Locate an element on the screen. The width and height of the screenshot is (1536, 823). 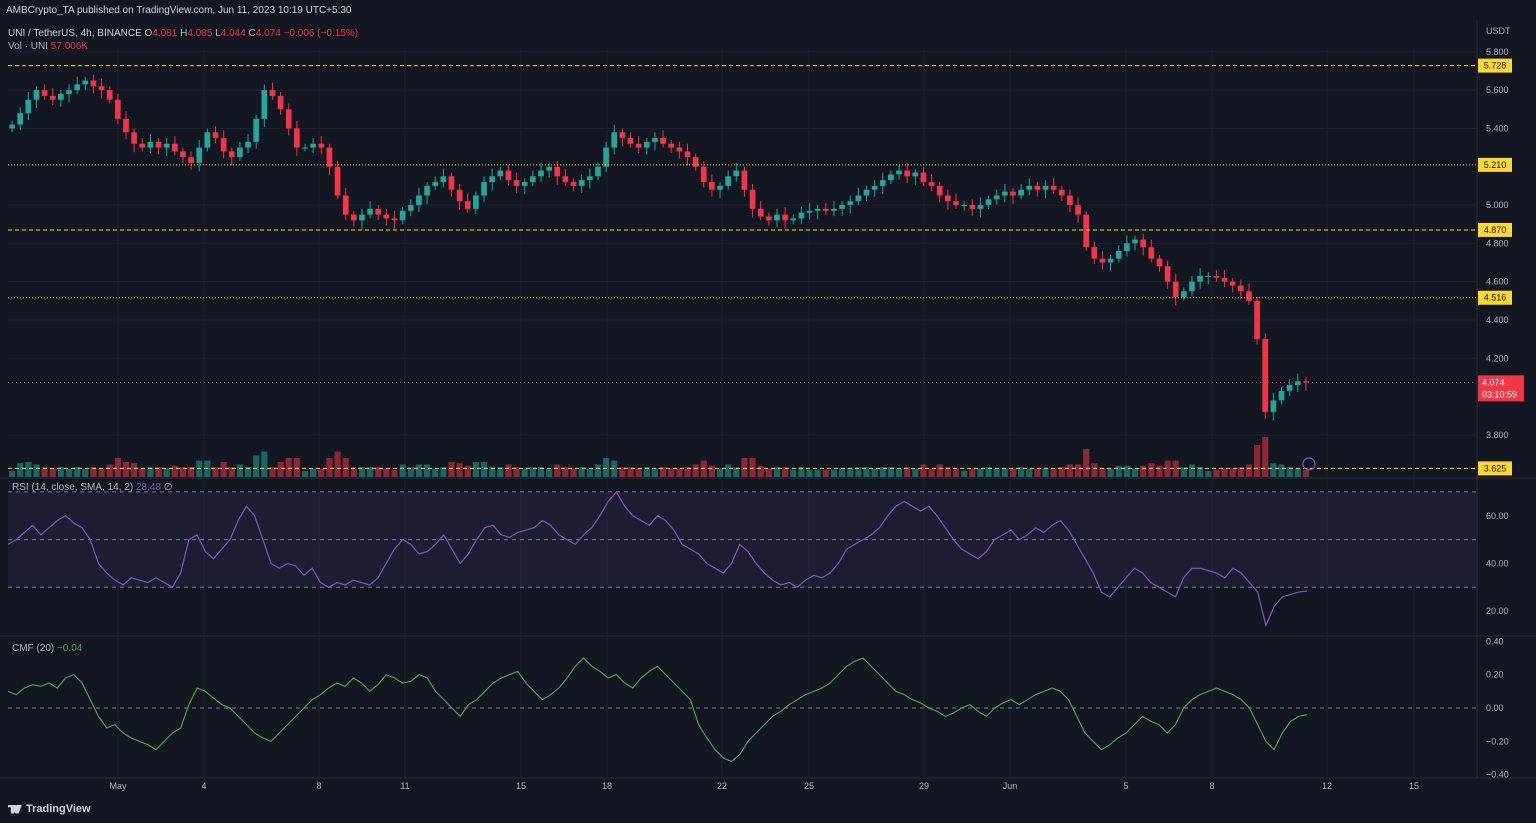
y-tick-label: 4.800 is located at coordinates (1497, 243).